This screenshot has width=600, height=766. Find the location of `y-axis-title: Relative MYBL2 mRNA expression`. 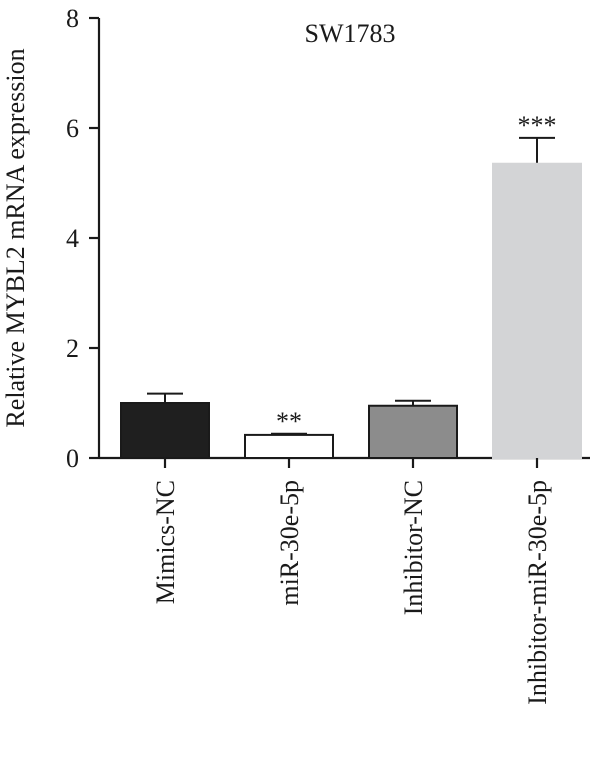

y-axis-title: Relative MYBL2 mRNA expression is located at coordinates (15, 237).